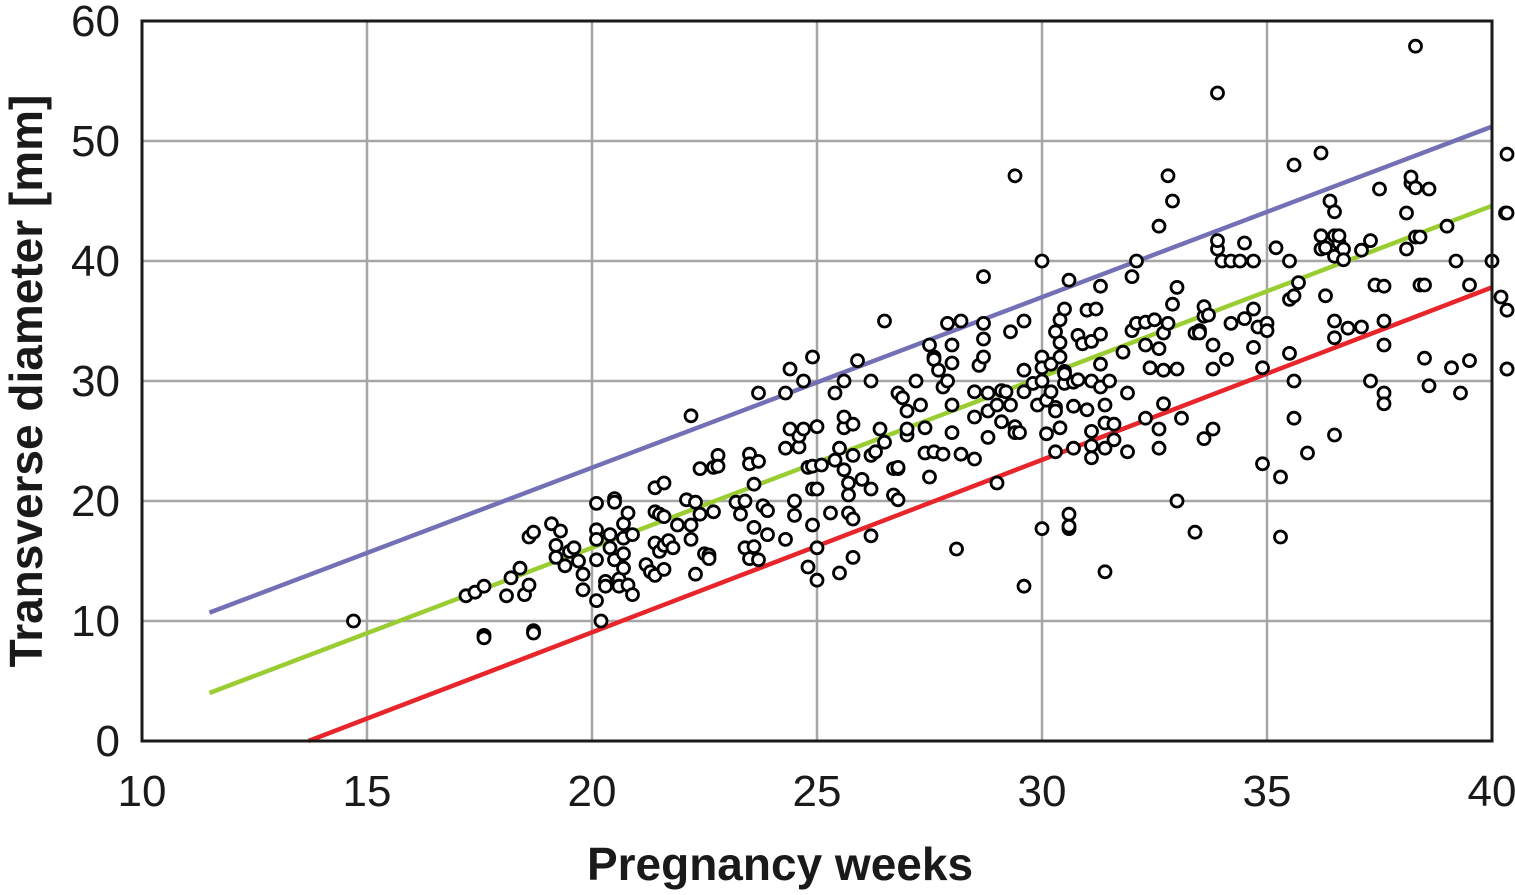 Image resolution: width=1515 pixels, height=895 pixels. Describe the element at coordinates (95, 621) in the screenshot. I see `y-tick-label: 10` at that location.